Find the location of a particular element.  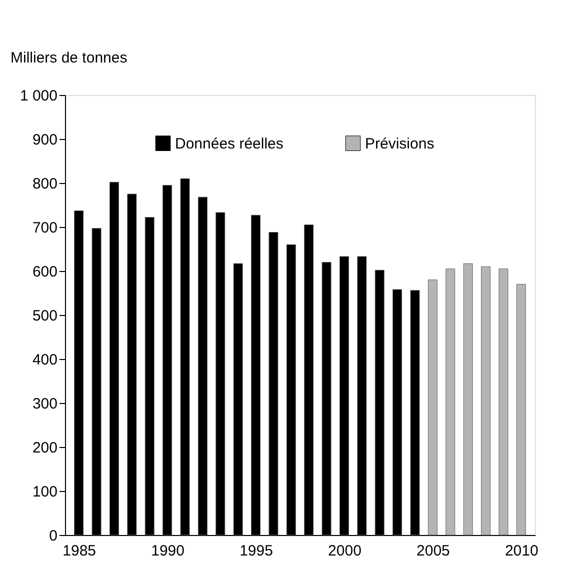

y-tick-label: 300 is located at coordinates (45, 404).